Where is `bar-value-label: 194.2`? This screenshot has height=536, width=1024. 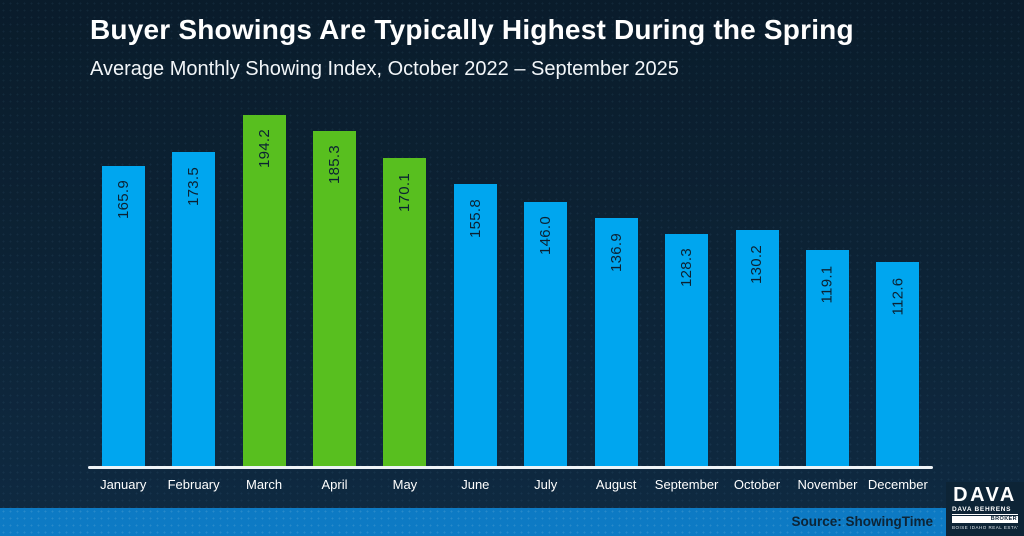 bar-value-label: 194.2 is located at coordinates (264, 148).